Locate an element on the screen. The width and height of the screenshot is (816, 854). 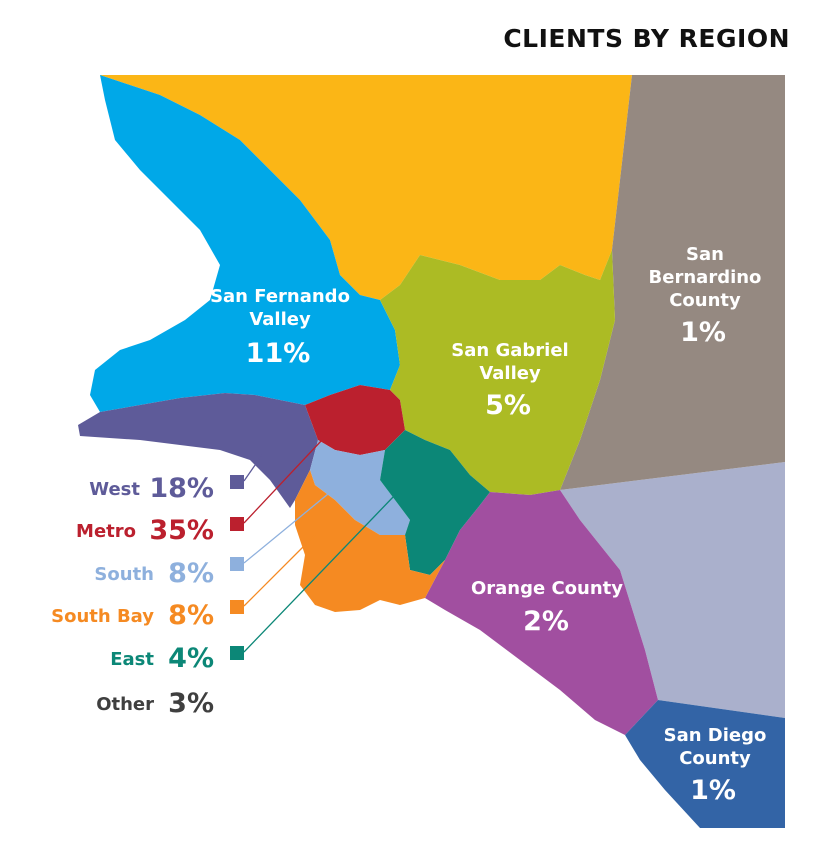
legend-name: East is located at coordinates (132, 659).